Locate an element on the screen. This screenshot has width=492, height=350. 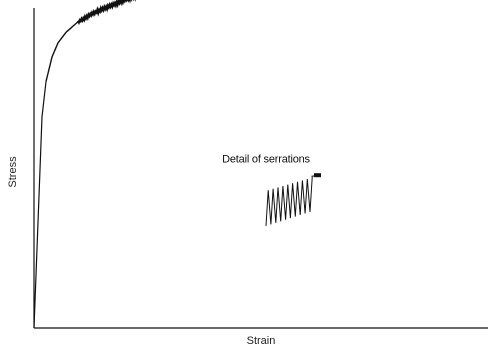
serration-end-mark is located at coordinates (317, 175).